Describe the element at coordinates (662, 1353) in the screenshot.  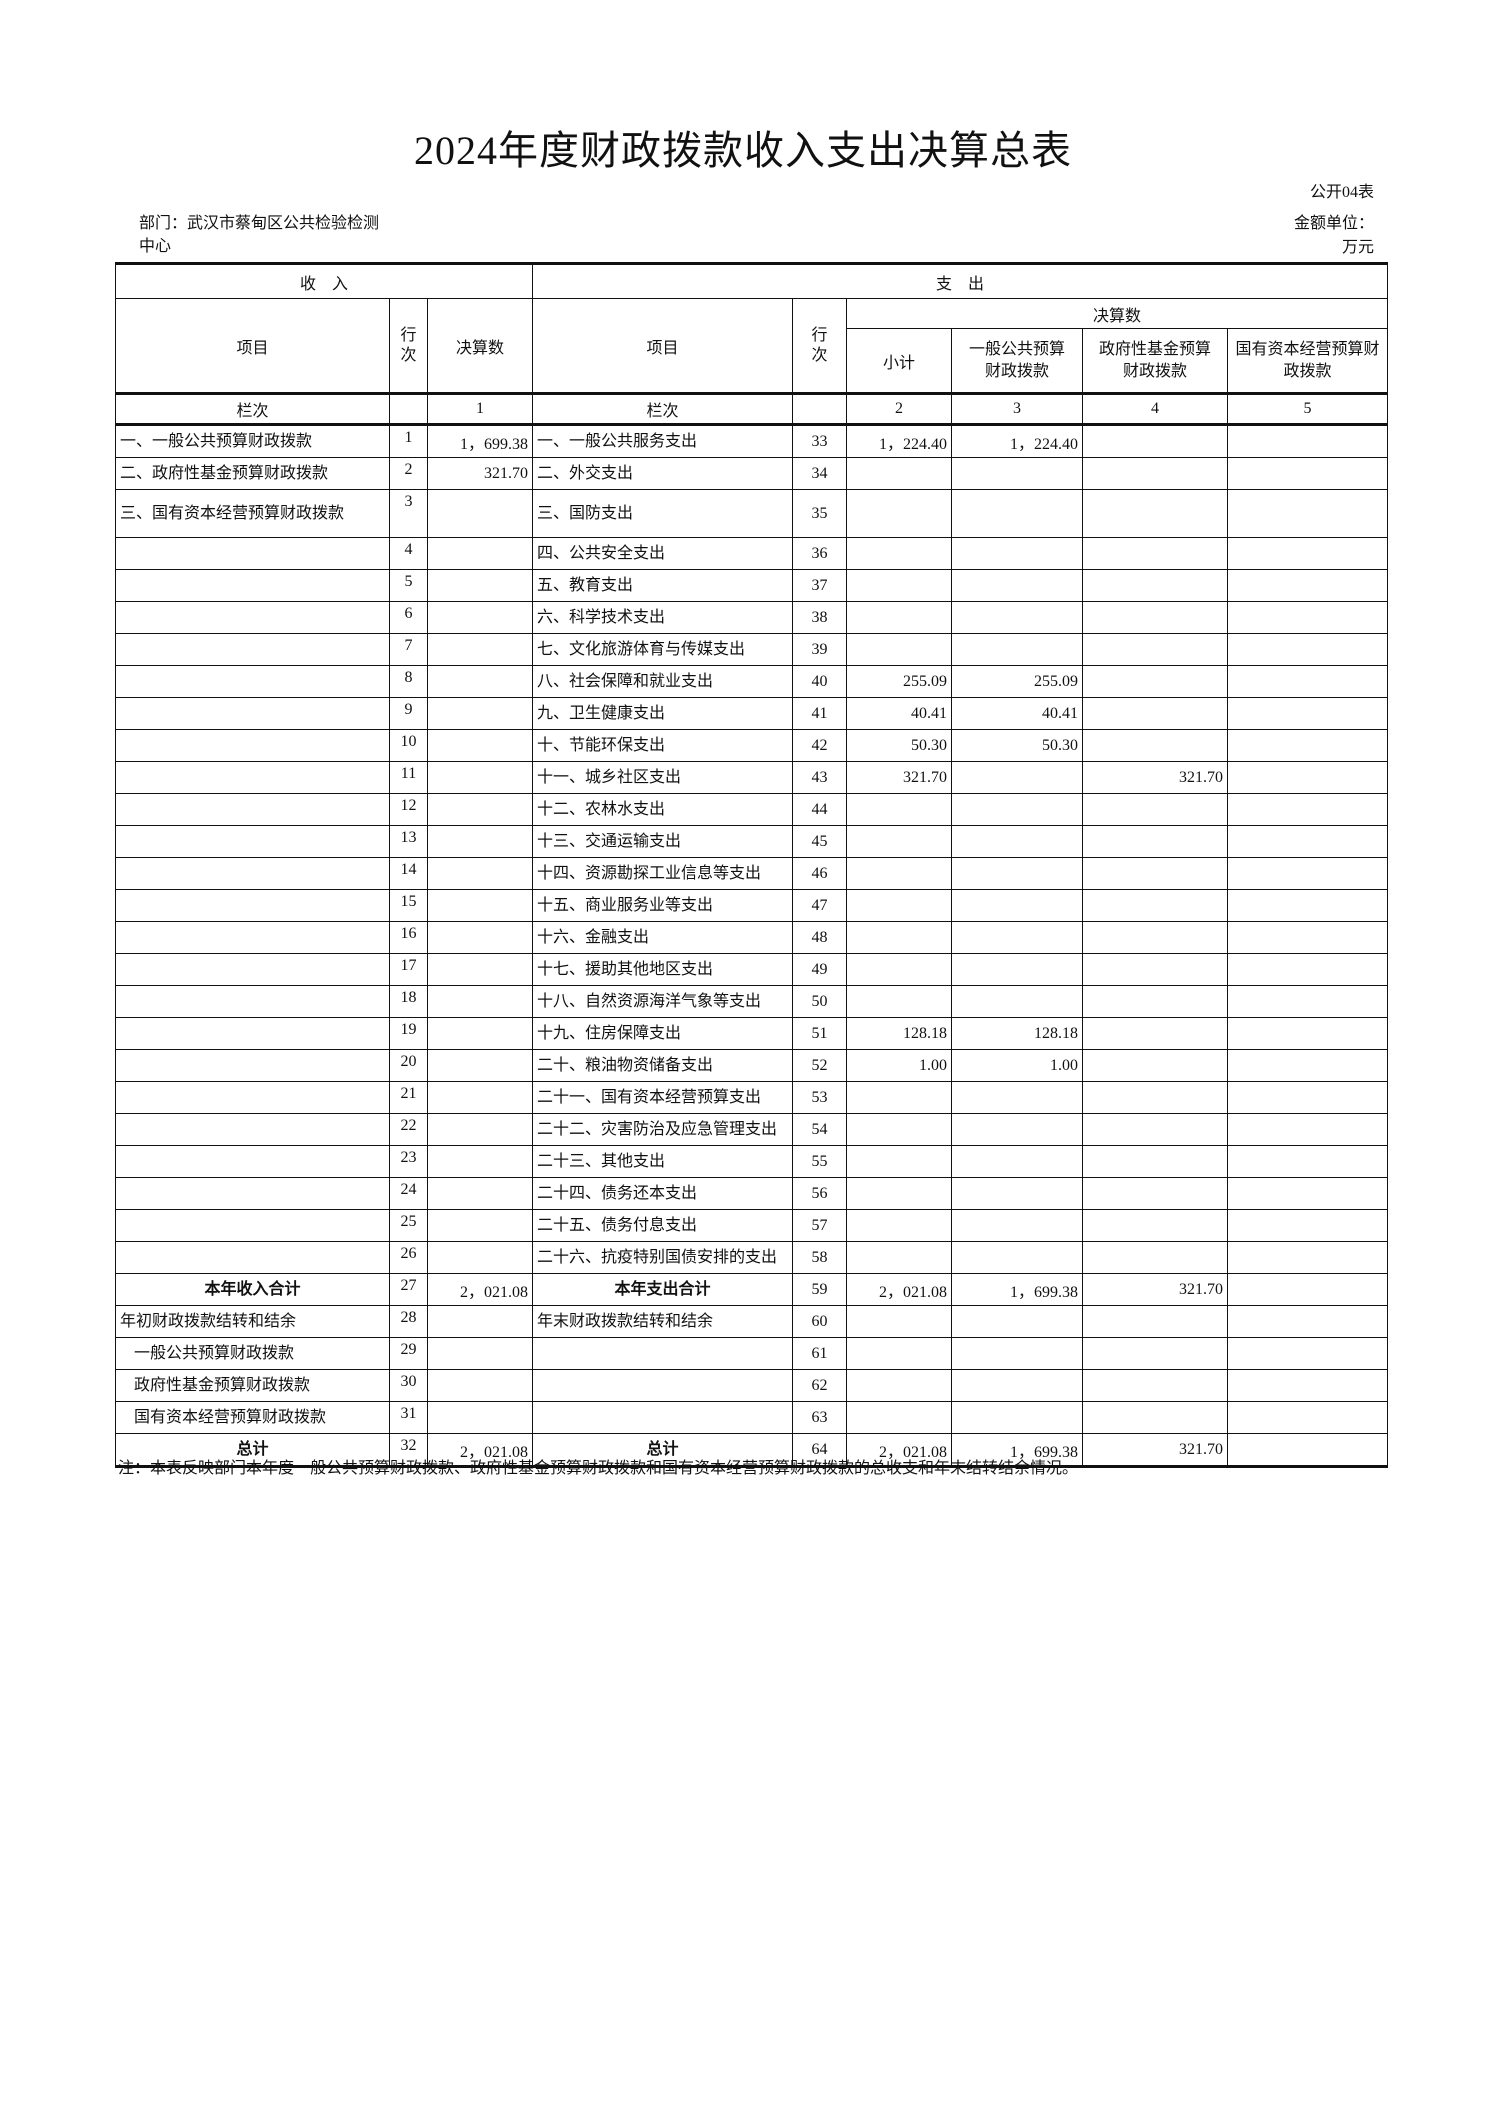
I see `expense-item` at that location.